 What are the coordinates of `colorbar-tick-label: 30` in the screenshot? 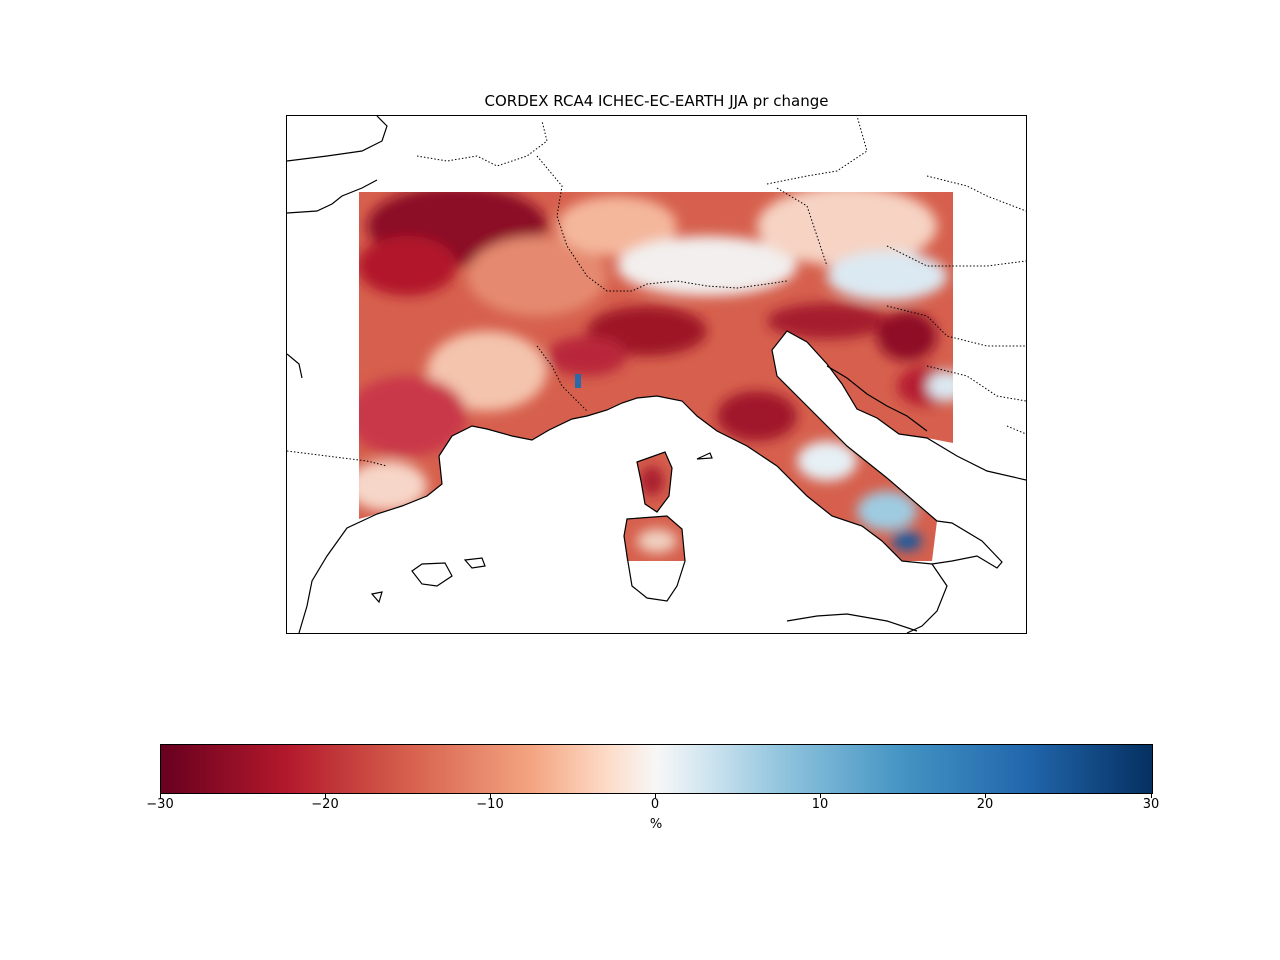 It's located at (1151, 804).